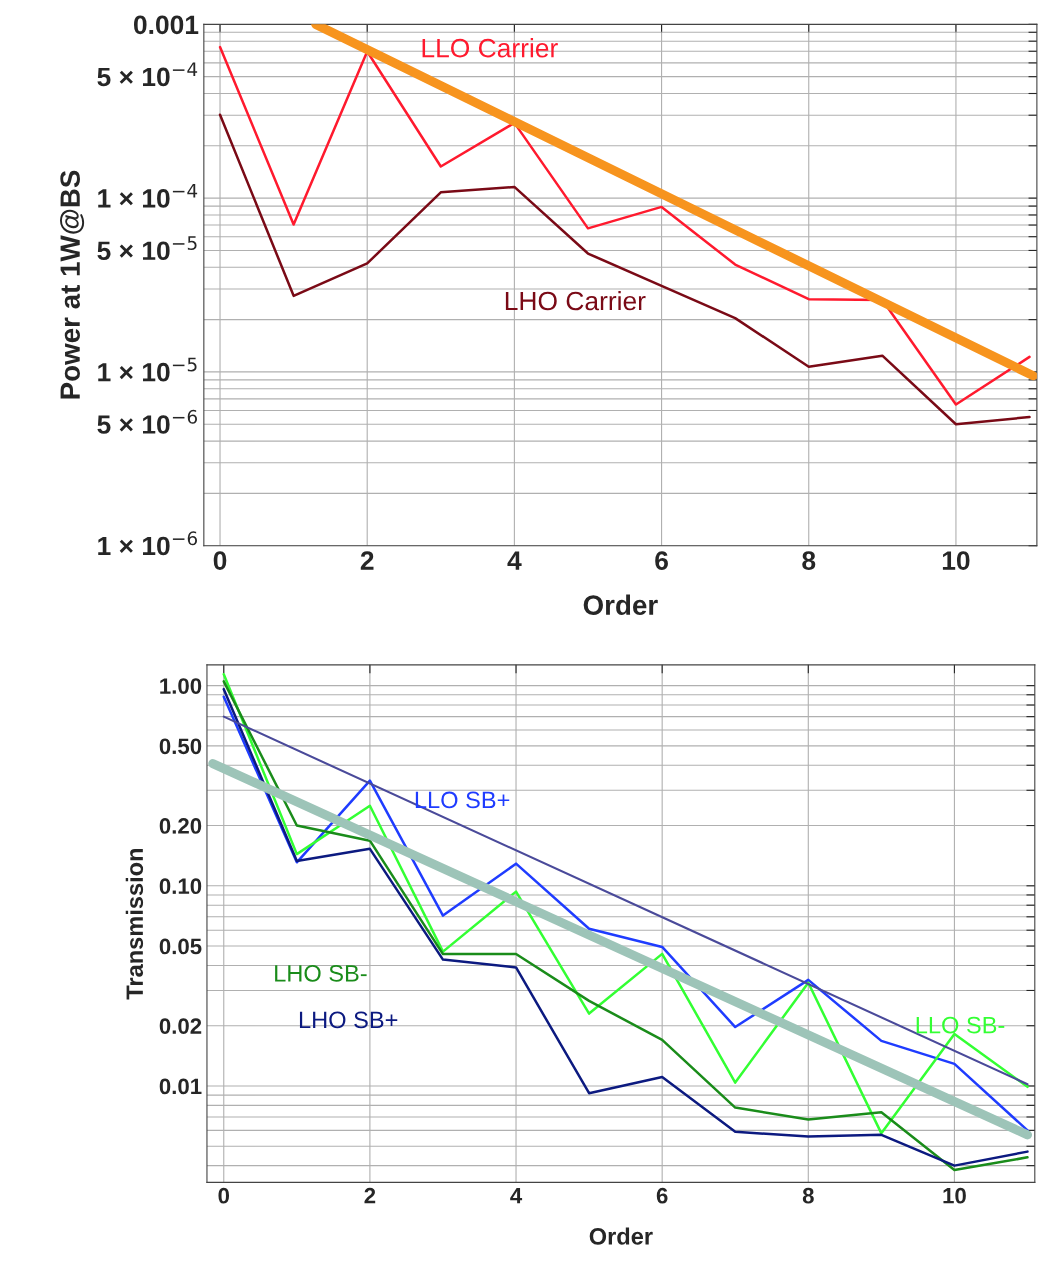  I want to click on y-tick-label: 0.02, so click(180, 1026).